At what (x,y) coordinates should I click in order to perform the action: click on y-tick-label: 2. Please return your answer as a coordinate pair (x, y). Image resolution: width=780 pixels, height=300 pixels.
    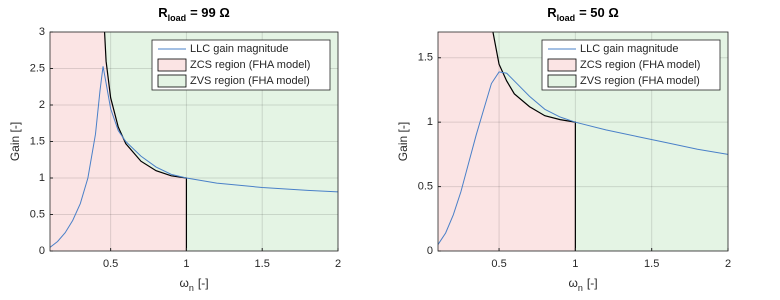
    Looking at the image, I should click on (42, 105).